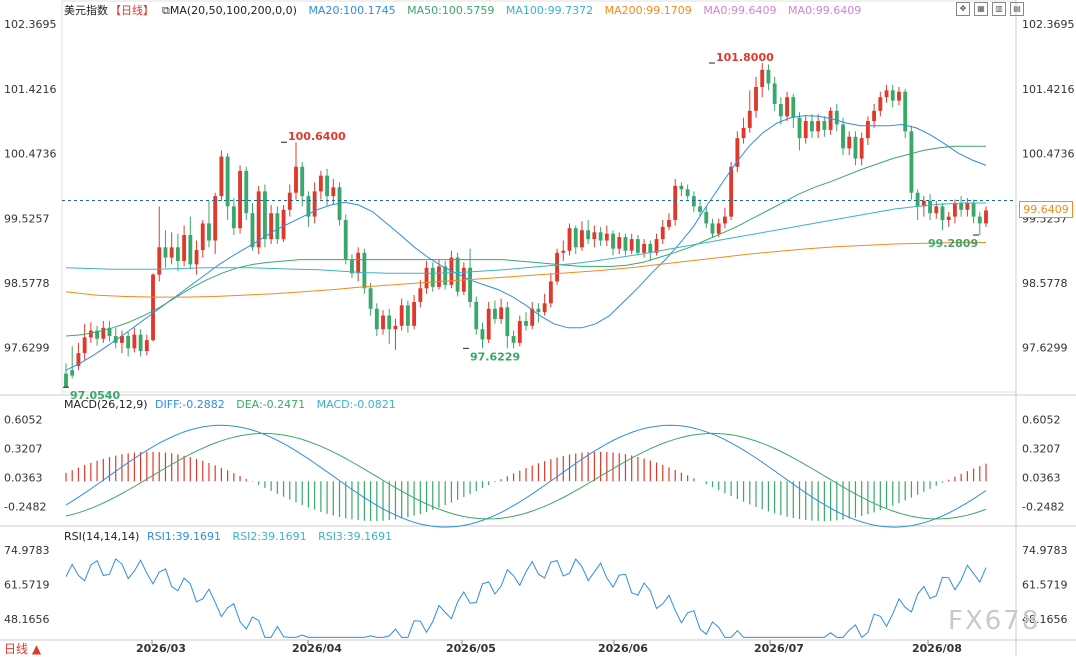 The height and width of the screenshot is (657, 1076). I want to click on book-icon: ▤, so click(1017, 9).